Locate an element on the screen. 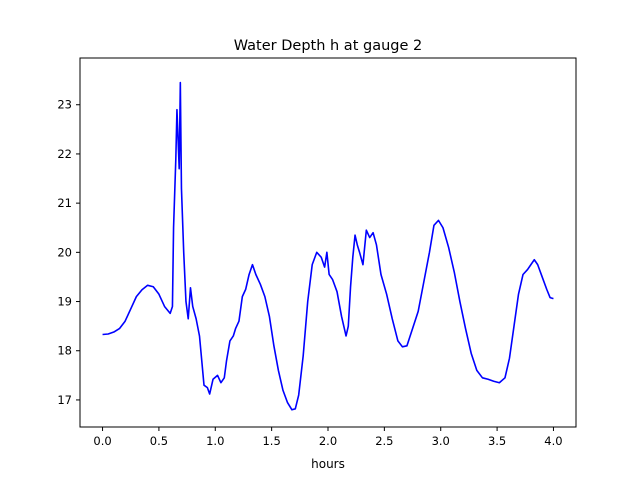  x-axis-label: hours is located at coordinates (328, 464).